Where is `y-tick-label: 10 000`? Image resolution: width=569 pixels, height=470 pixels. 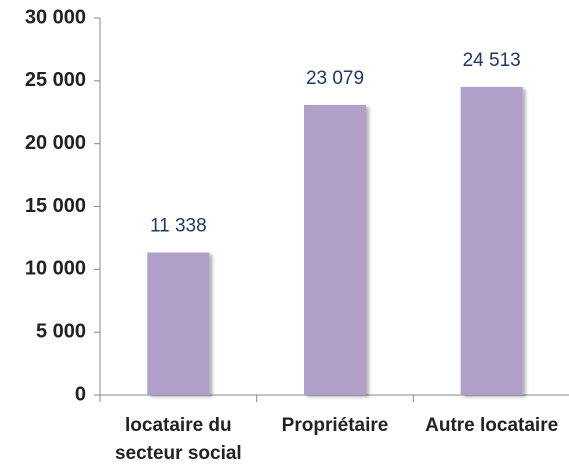
y-tick-label: 10 000 is located at coordinates (55, 269).